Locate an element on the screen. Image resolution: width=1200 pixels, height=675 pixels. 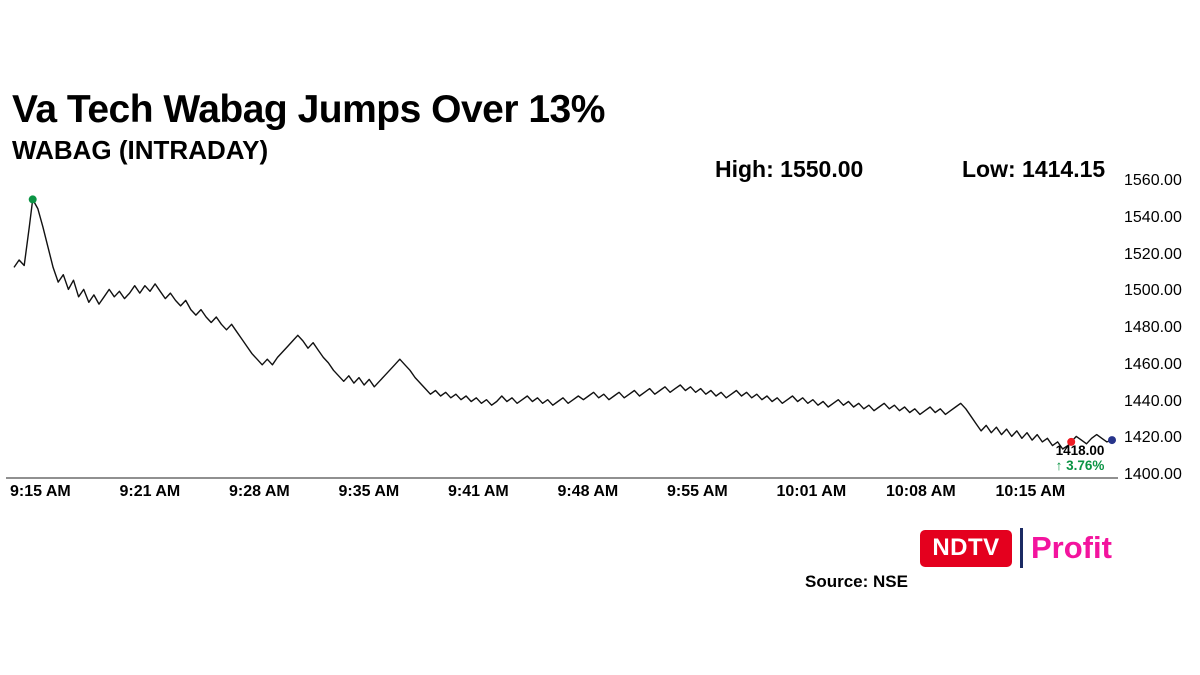
low-value: 1414.15 is located at coordinates (1064, 169).